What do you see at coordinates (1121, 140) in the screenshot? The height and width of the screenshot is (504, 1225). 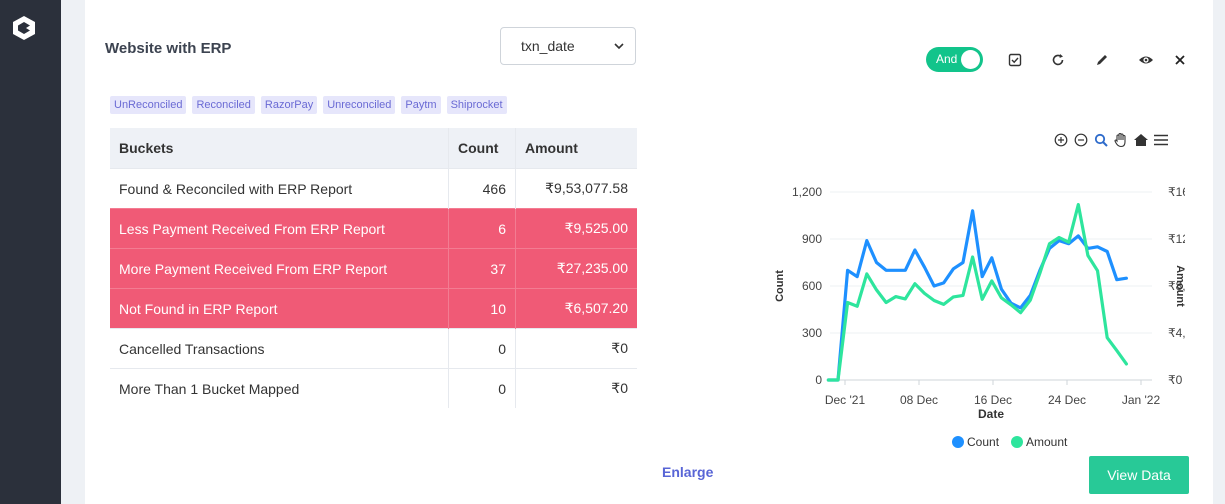 I see `pan-hand-icon` at bounding box center [1121, 140].